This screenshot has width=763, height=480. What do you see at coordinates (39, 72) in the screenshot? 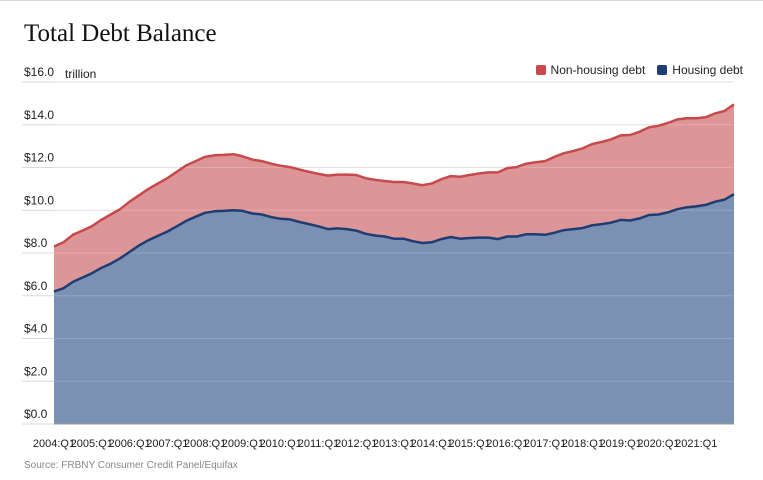
I see `y-tick-label: $16.0` at bounding box center [39, 72].